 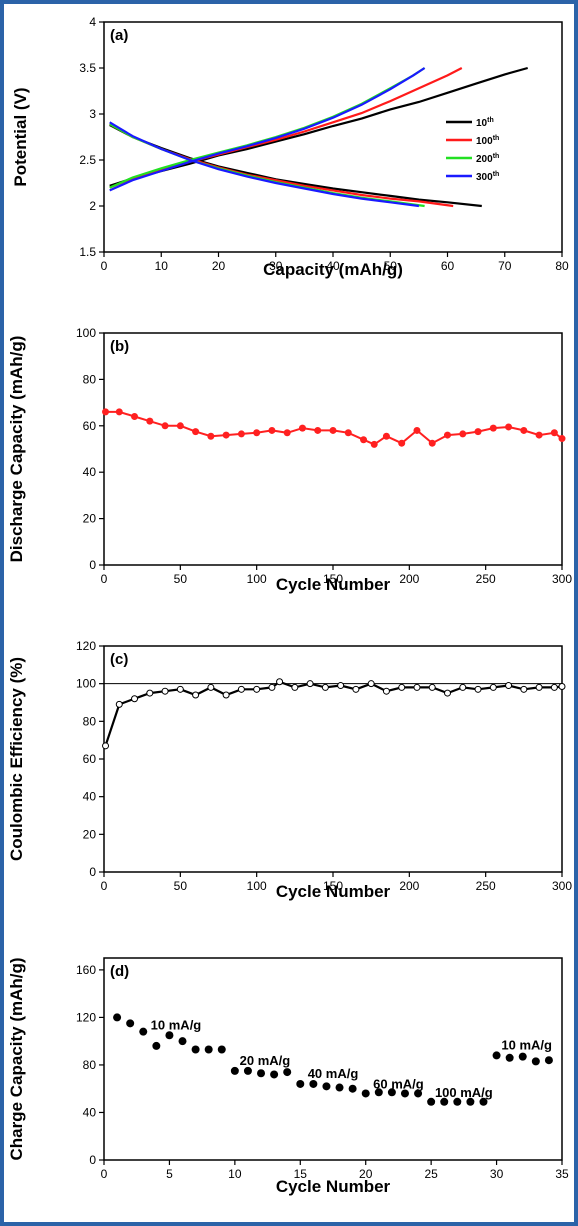 I want to click on x-tick-label: 70, so click(x=505, y=266).